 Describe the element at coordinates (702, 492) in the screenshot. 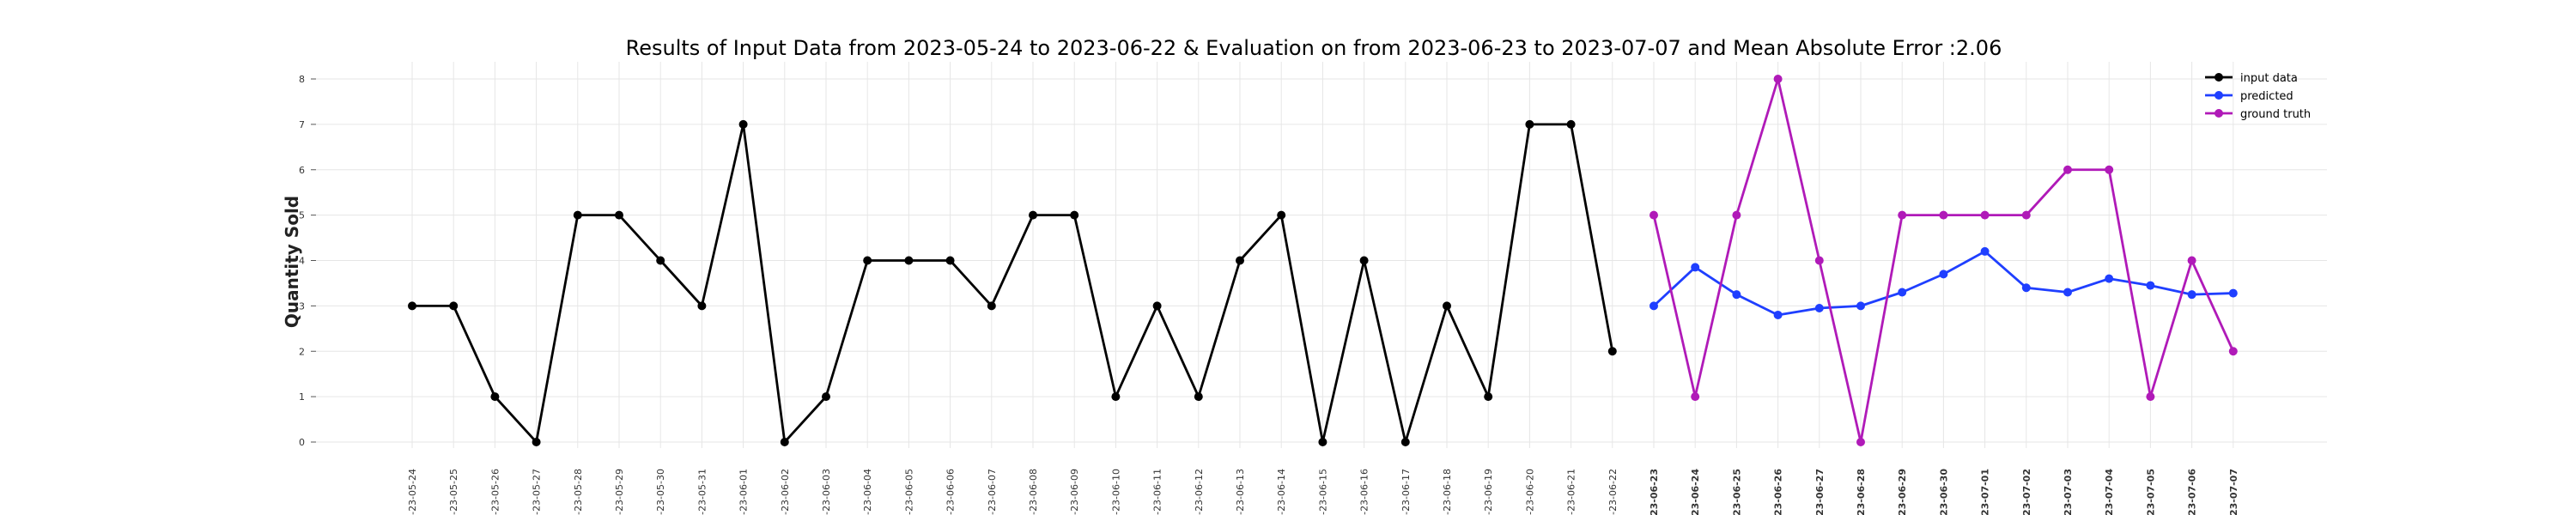

I see `x-tick-label: -23-05-31` at that location.